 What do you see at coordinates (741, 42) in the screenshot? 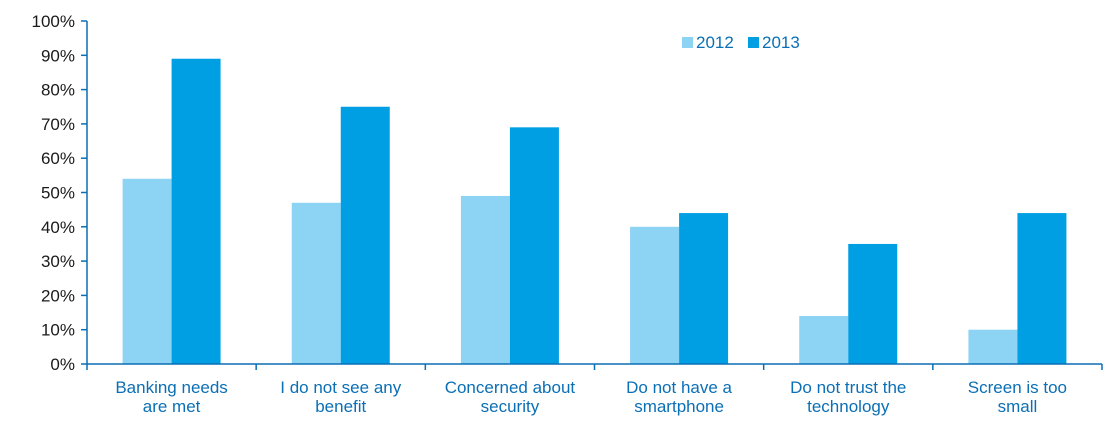
I see `legend: 2012 2013` at bounding box center [741, 42].